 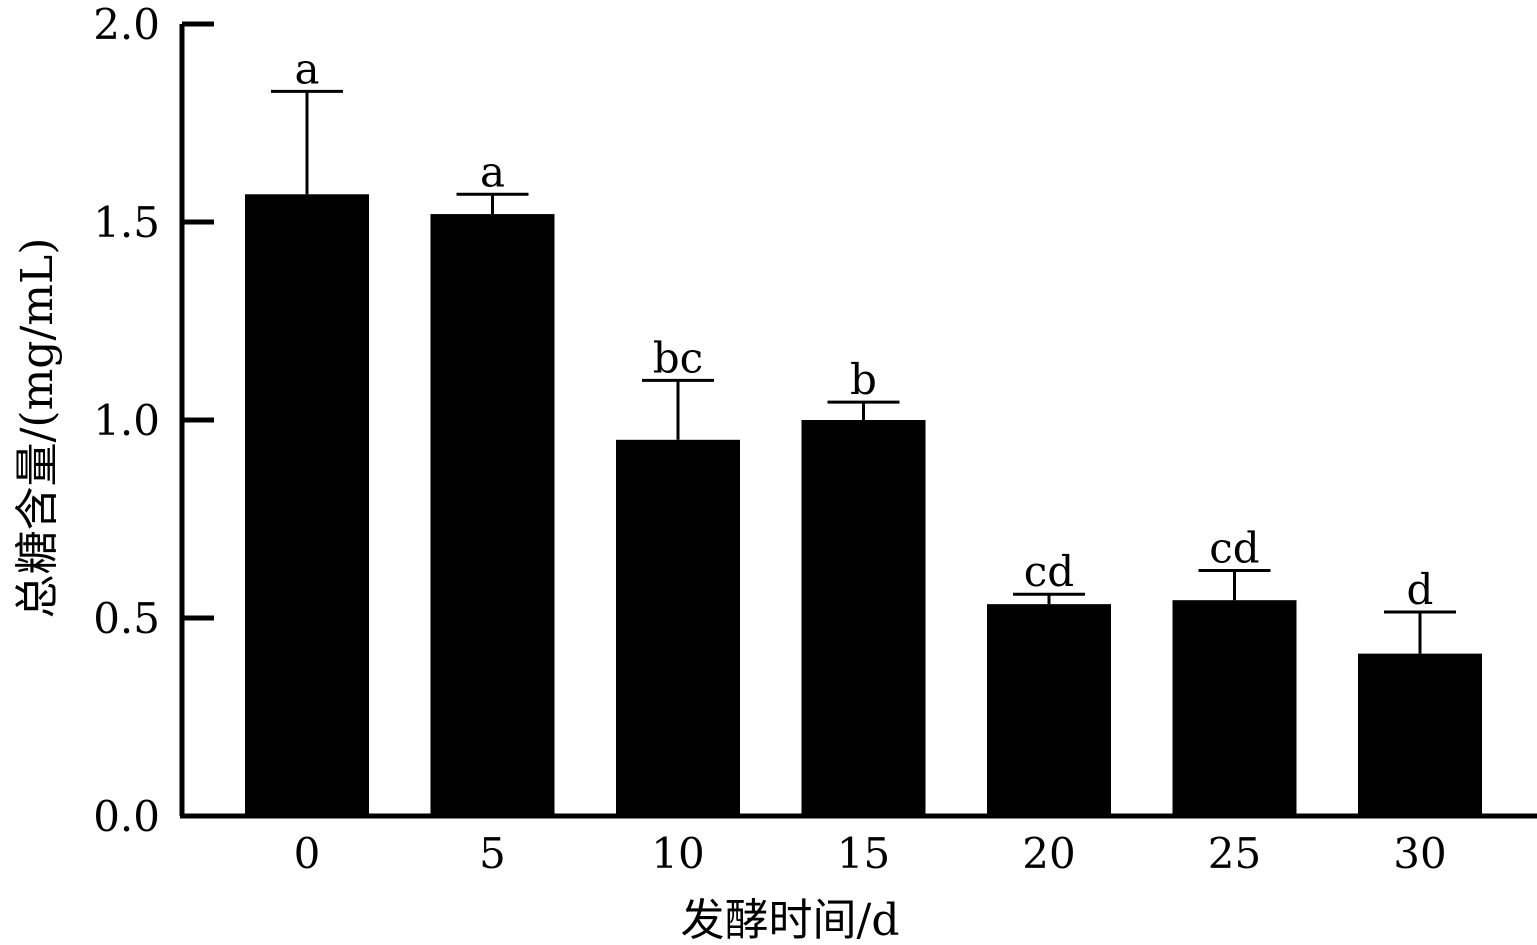 I want to click on y-tick-label-3: 1.5, so click(x=126, y=222).